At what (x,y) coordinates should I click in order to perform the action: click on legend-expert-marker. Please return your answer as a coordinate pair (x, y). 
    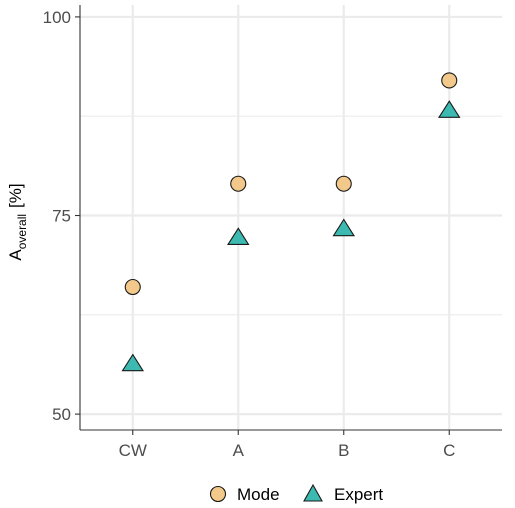
    Looking at the image, I should click on (313, 492).